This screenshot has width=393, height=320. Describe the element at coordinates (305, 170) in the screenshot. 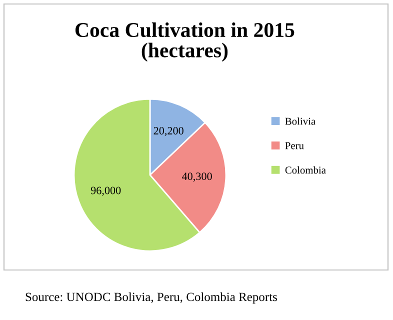

I see `legend-label: Colombia` at that location.